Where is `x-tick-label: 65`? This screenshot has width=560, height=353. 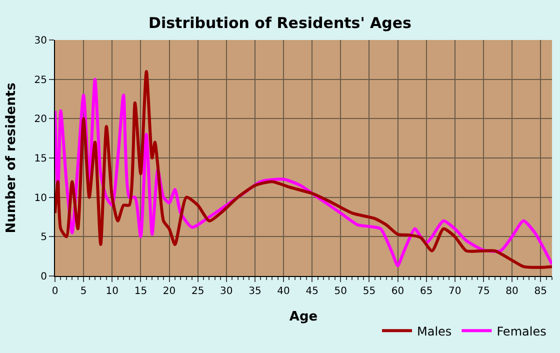
x-tick-label: 65 is located at coordinates (426, 291).